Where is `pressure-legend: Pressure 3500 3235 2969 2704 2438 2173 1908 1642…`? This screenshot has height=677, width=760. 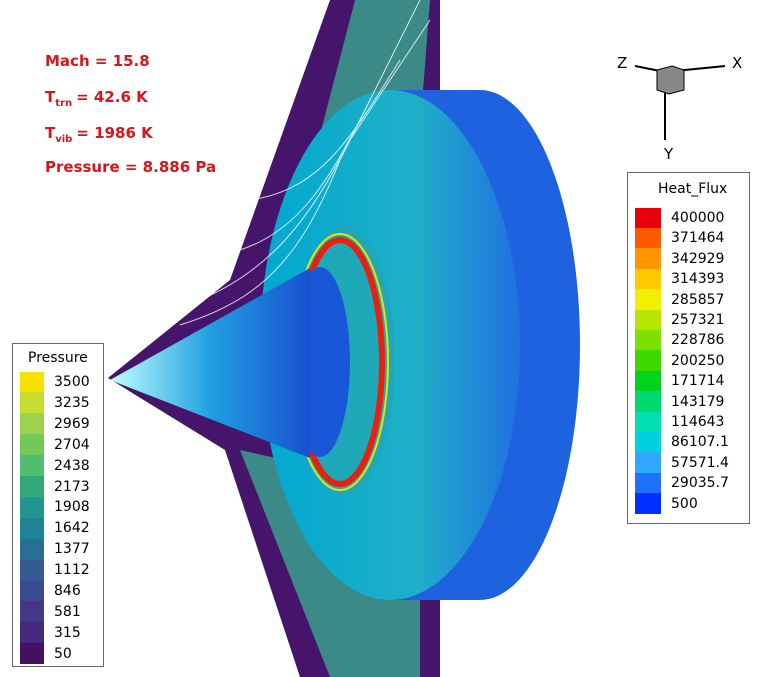
pressure-legend: Pressure 3500 3235 2969 2704 2438 2173 1908 1642… is located at coordinates (58, 505).